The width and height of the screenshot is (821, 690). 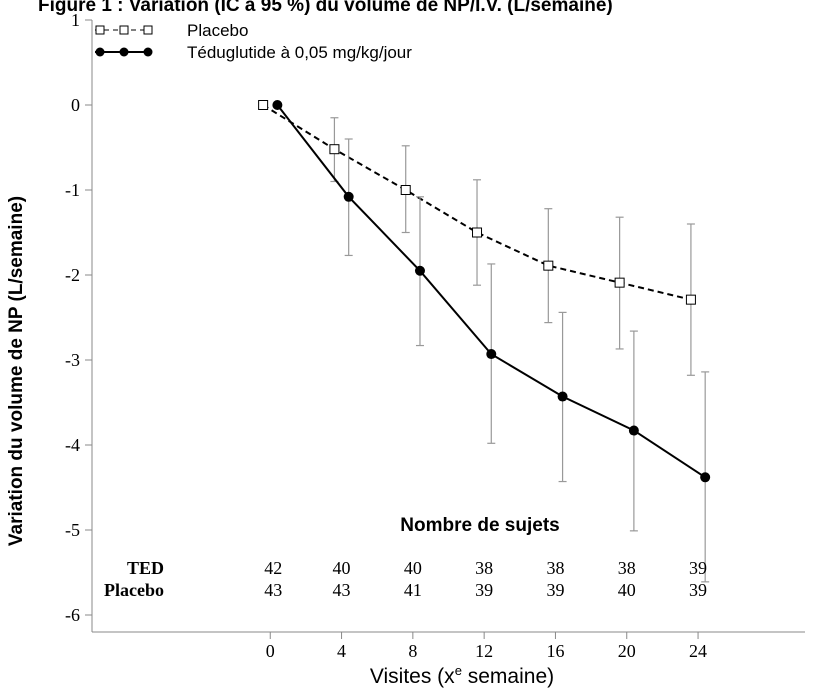 I want to click on x-tick-label: 12, so click(x=484, y=651).